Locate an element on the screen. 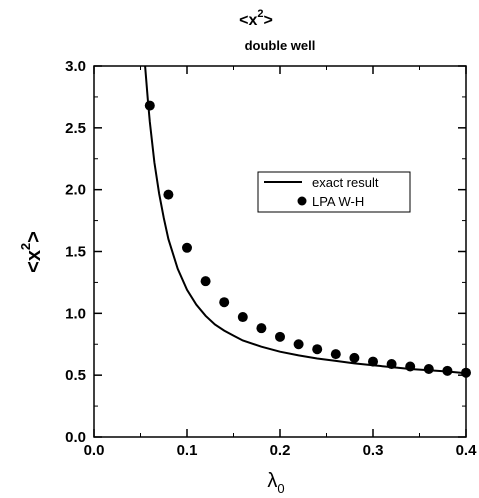 The width and height of the screenshot is (479, 498). y-tick-label: 1.5 is located at coordinates (75, 252).